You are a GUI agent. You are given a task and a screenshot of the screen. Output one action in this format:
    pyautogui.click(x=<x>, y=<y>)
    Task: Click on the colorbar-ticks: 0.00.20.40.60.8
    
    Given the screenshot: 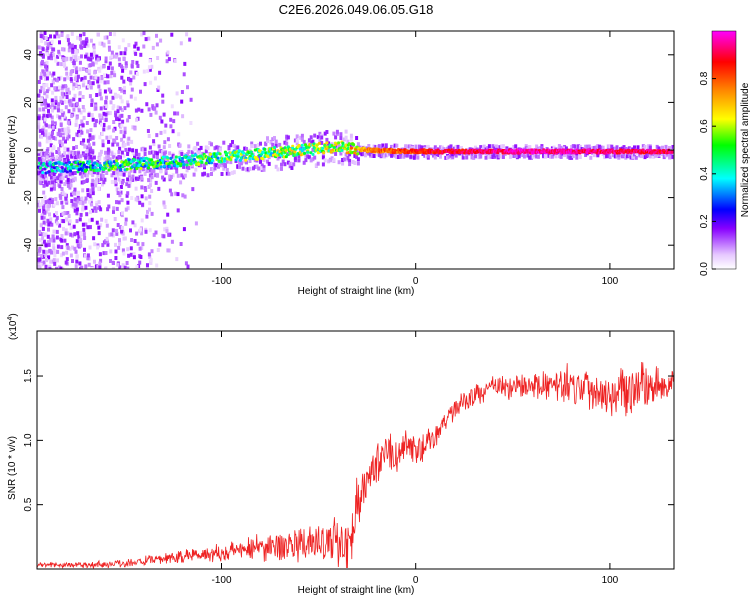 What is the action you would take?
    pyautogui.click(x=707, y=173)
    